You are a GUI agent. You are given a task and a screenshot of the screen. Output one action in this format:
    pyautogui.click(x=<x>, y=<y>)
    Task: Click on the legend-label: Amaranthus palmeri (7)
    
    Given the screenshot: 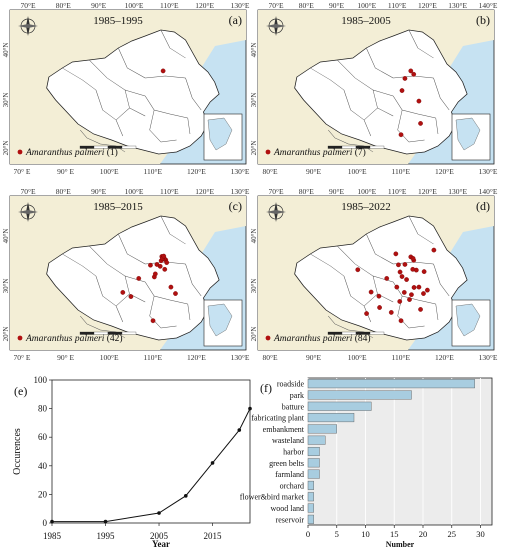 What is the action you would take?
    pyautogui.click(x=319, y=152)
    